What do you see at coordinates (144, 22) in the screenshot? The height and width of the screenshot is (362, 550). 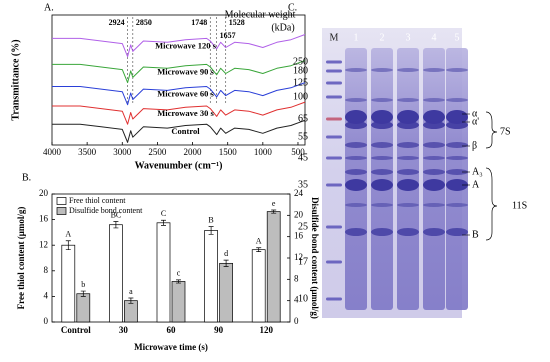 I see `marker-label: 2850` at bounding box center [144, 22].